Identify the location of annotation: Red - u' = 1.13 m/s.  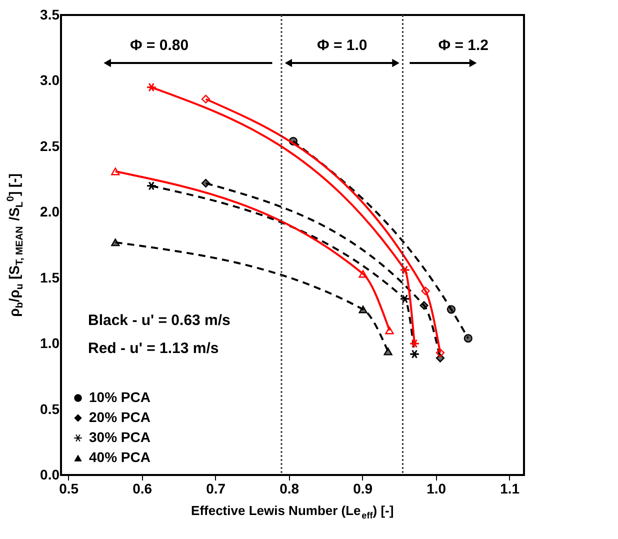
(153, 348).